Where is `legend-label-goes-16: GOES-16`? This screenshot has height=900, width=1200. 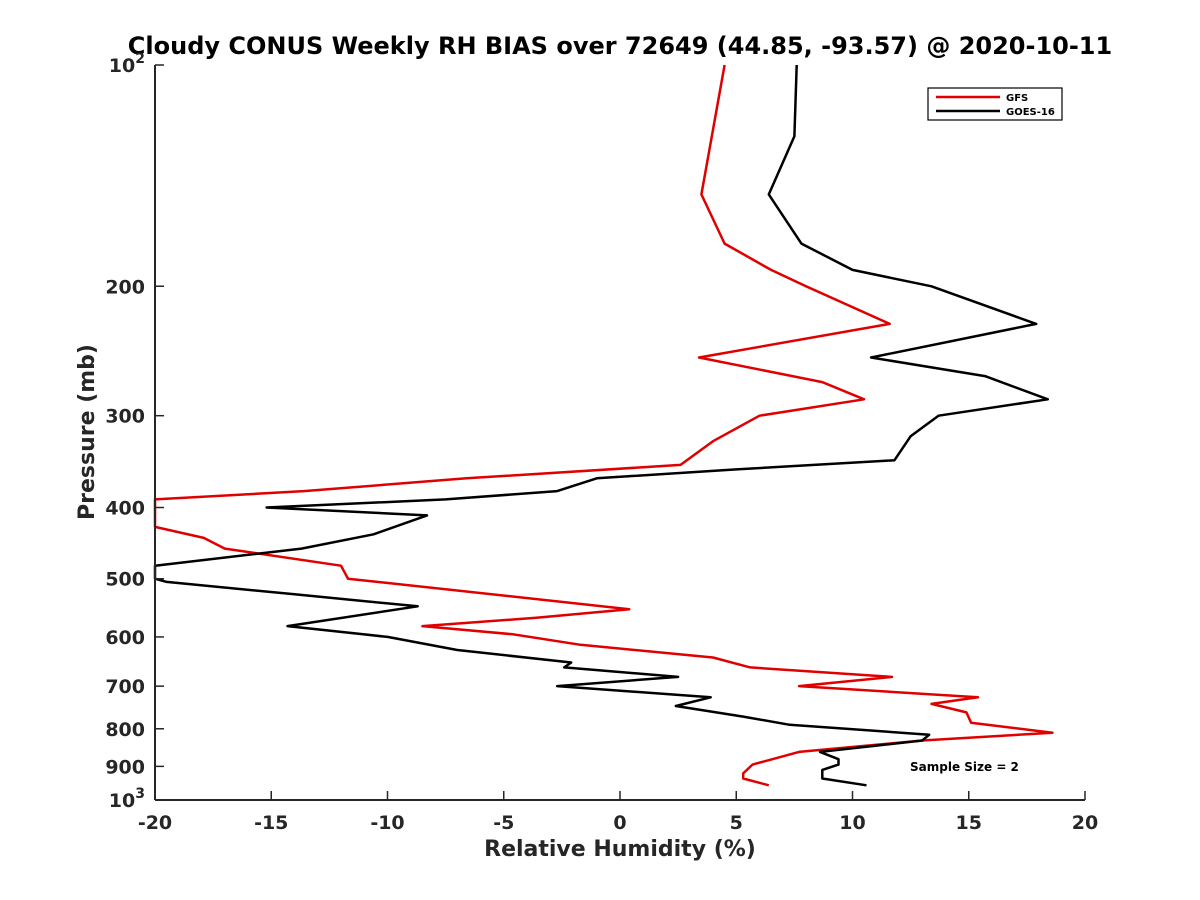 legend-label-goes-16: GOES-16 is located at coordinates (1030, 112).